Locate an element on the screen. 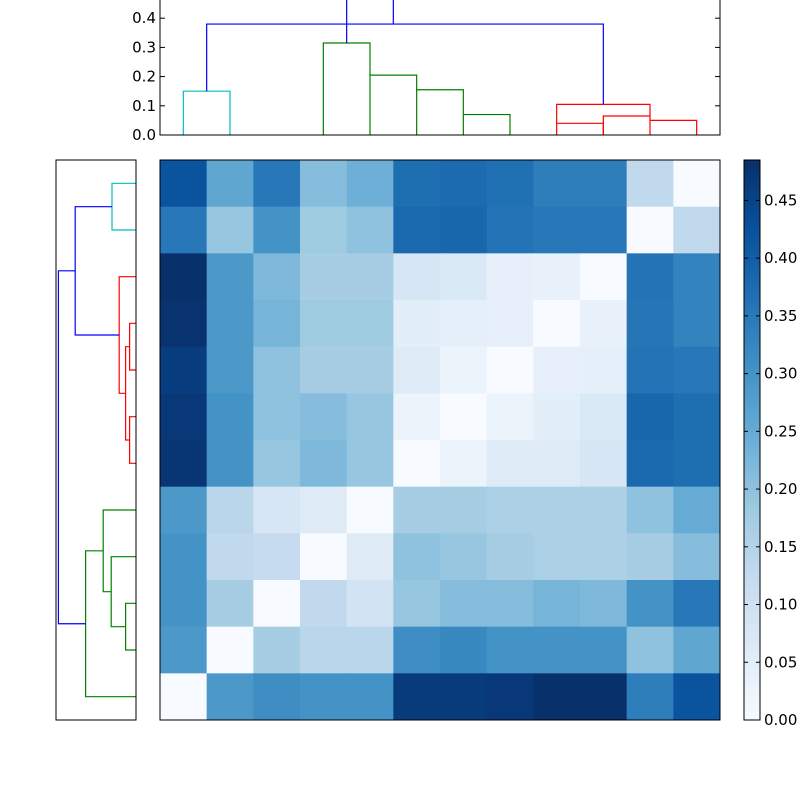 The width and height of the screenshot is (800, 800). colorbar-tick-label: 0.15 is located at coordinates (780, 547).